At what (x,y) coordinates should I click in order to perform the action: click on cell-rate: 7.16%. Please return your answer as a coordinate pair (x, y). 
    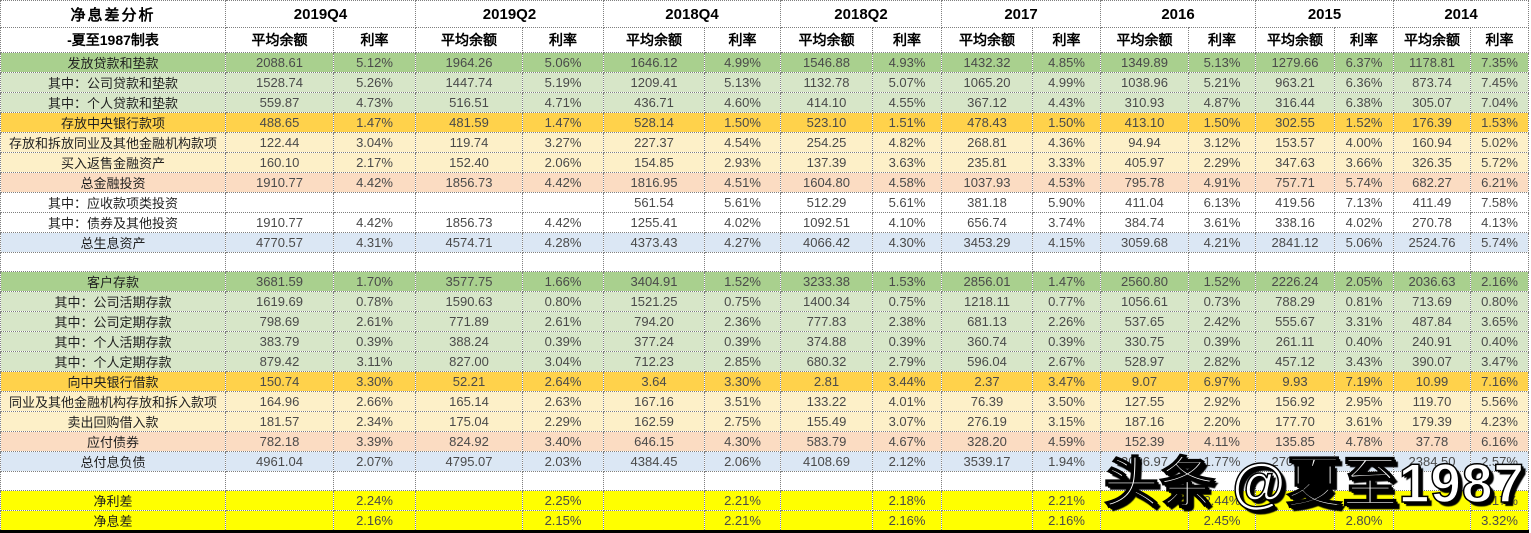
    Looking at the image, I should click on (1499, 381).